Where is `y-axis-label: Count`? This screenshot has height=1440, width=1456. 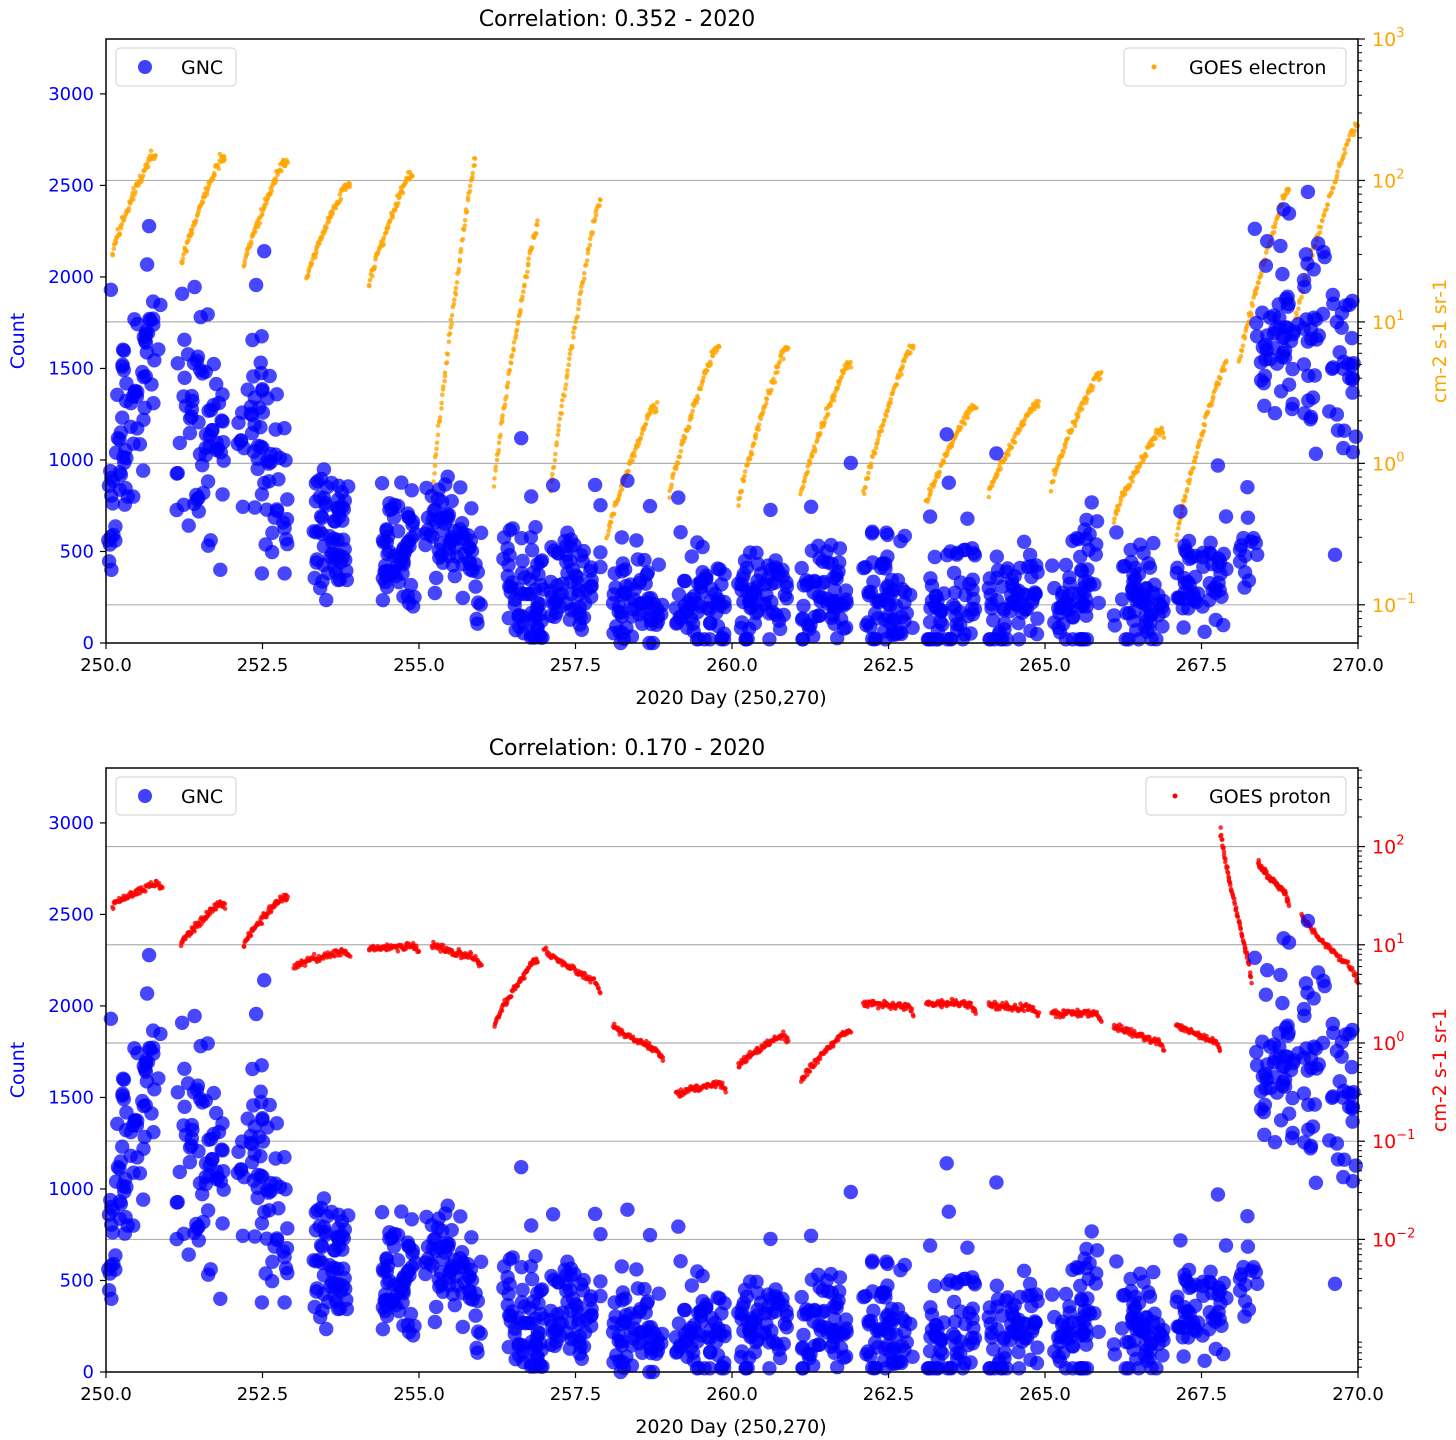
y-axis-label: Count is located at coordinates (18, 341).